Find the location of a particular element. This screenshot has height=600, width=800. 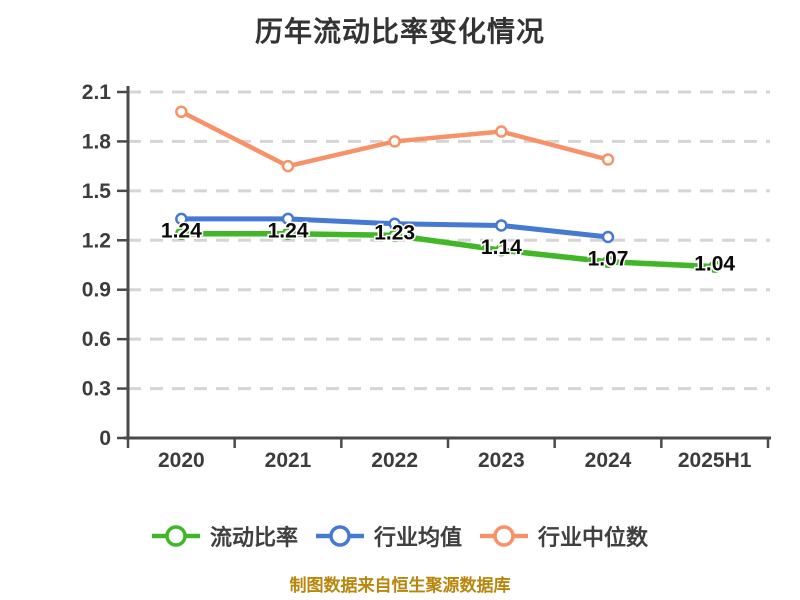

y-tick-label: 0.6 is located at coordinates (96, 339).